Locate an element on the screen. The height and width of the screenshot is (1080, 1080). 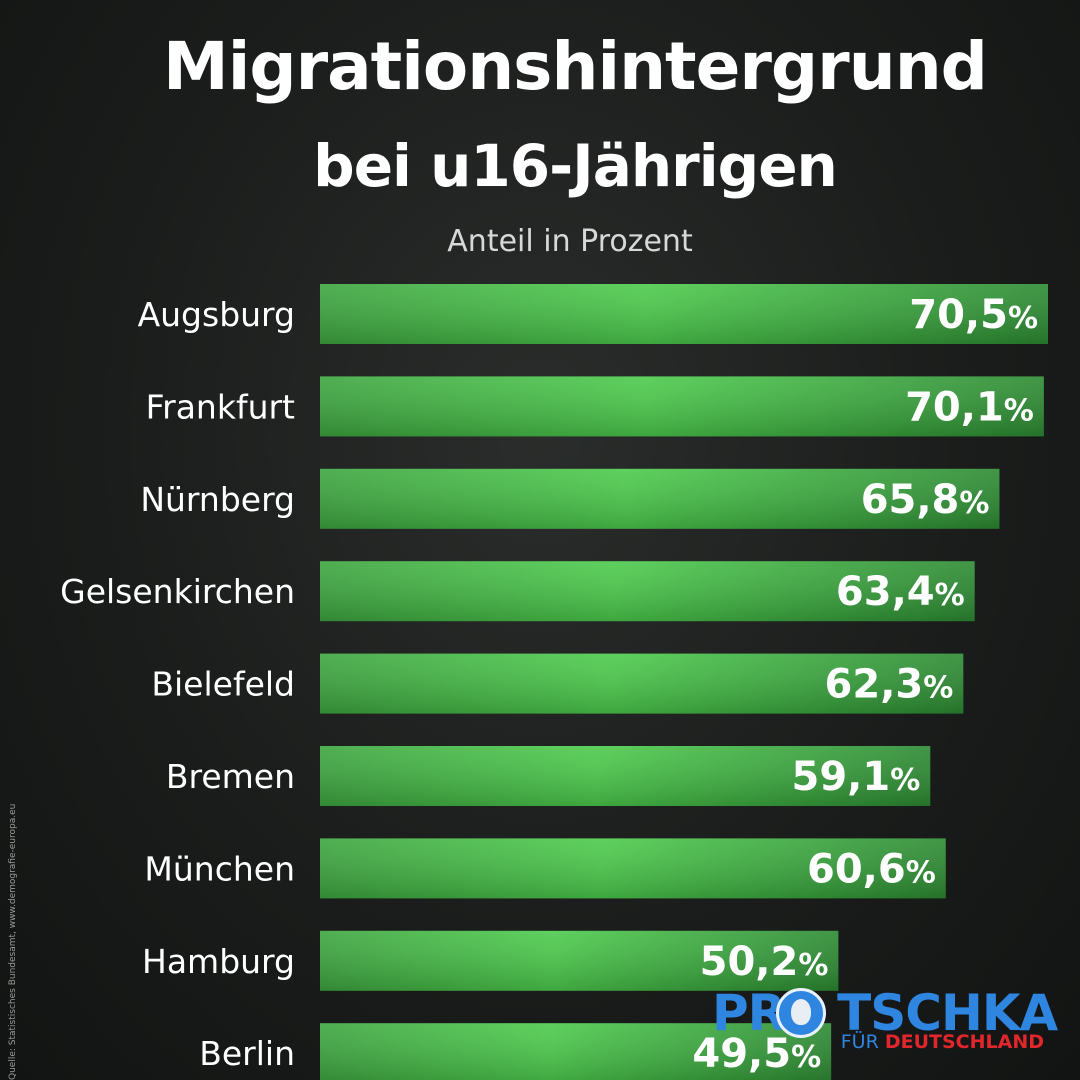
category-label: Frankfurt is located at coordinates (220, 406).